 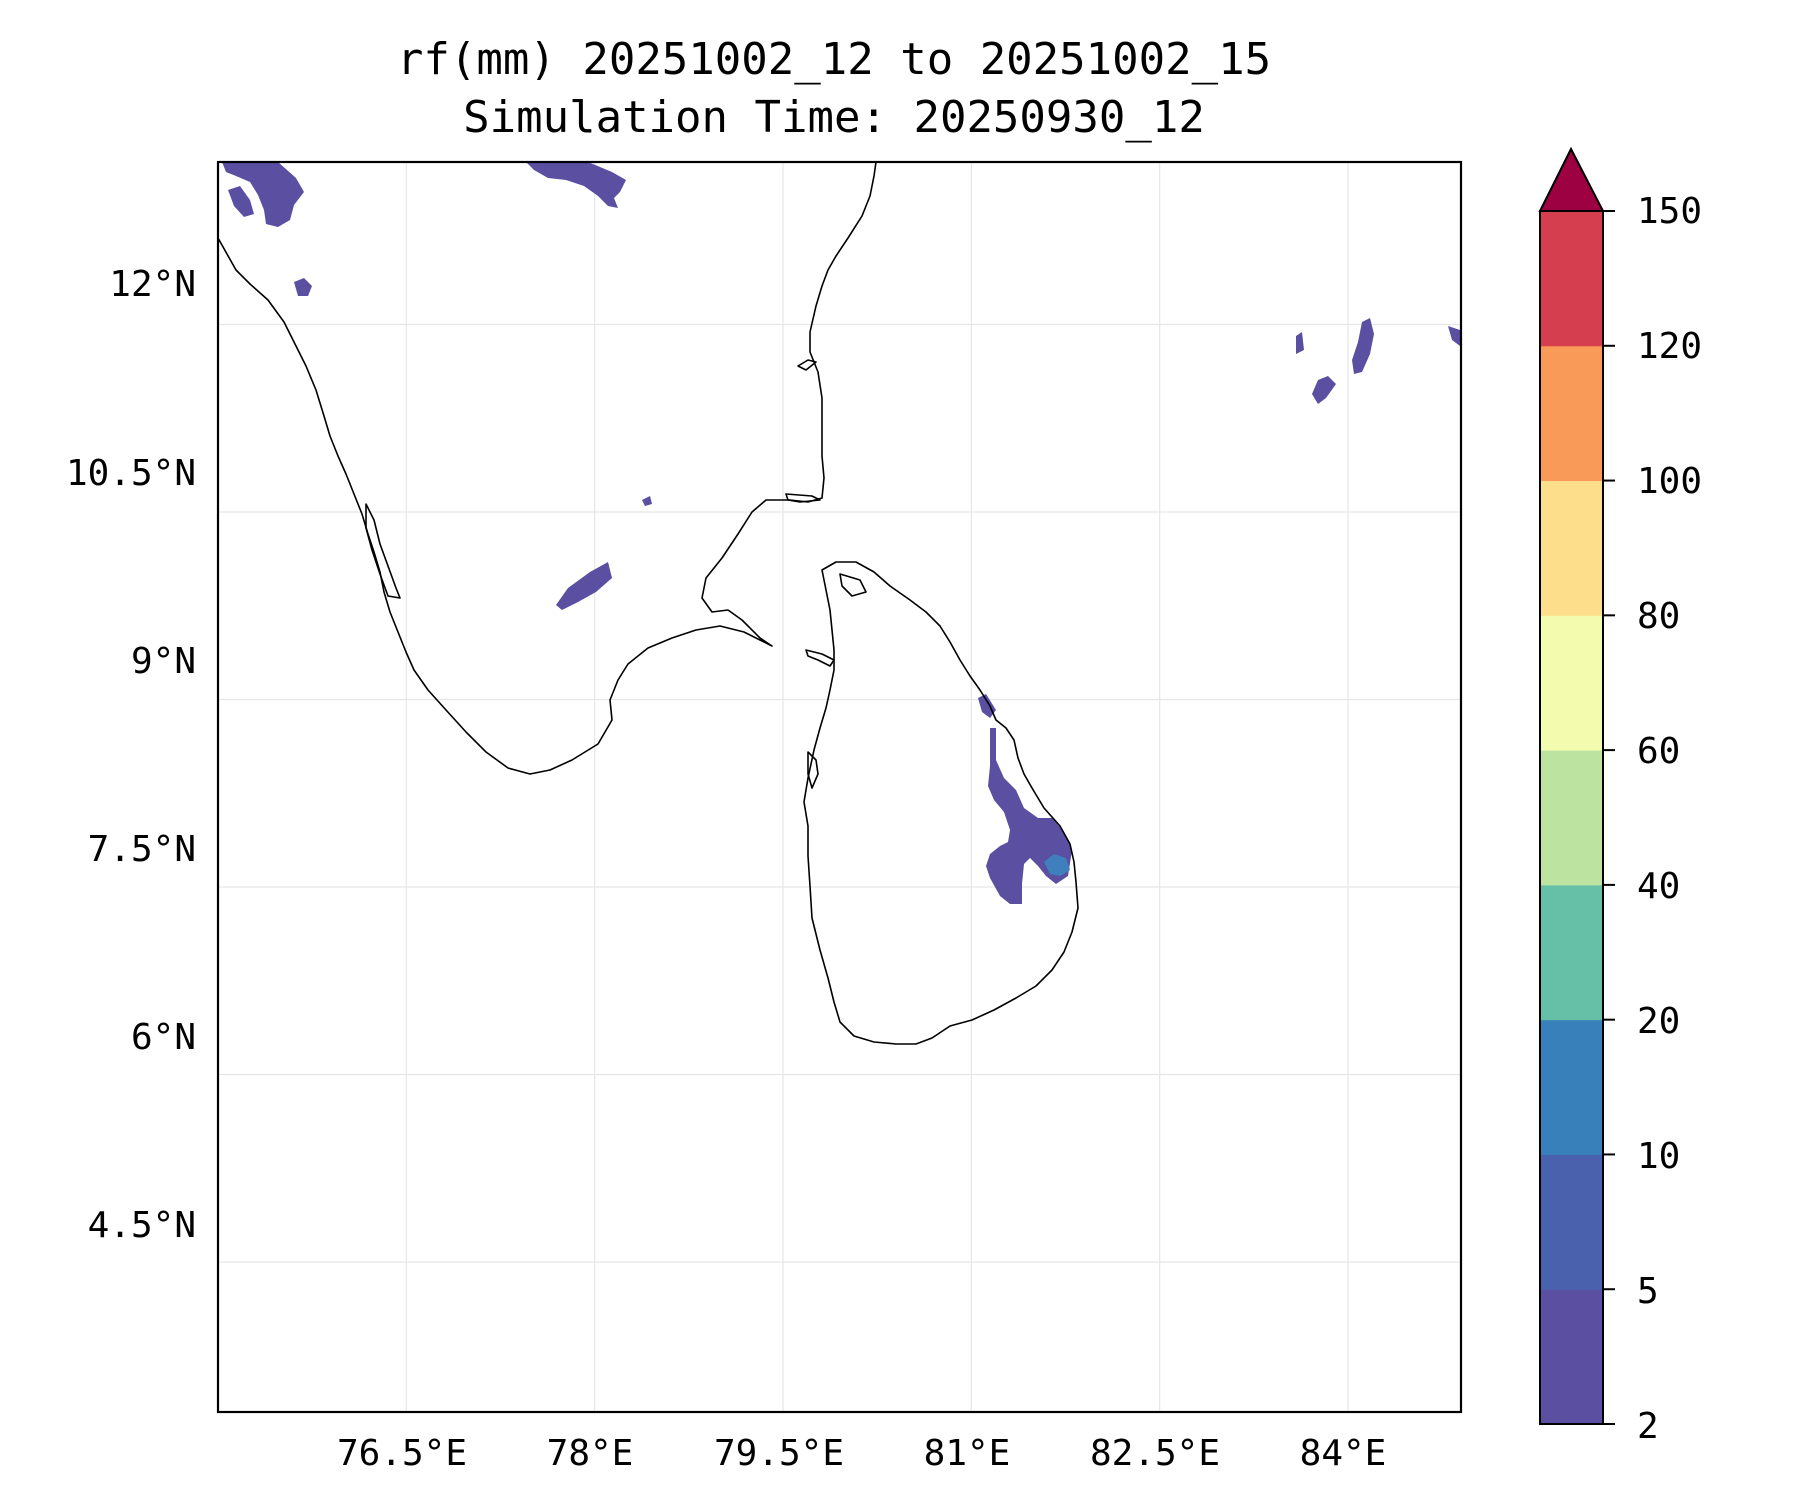 What do you see at coordinates (820, 658) in the screenshot?
I see `adams-bridge-island` at bounding box center [820, 658].